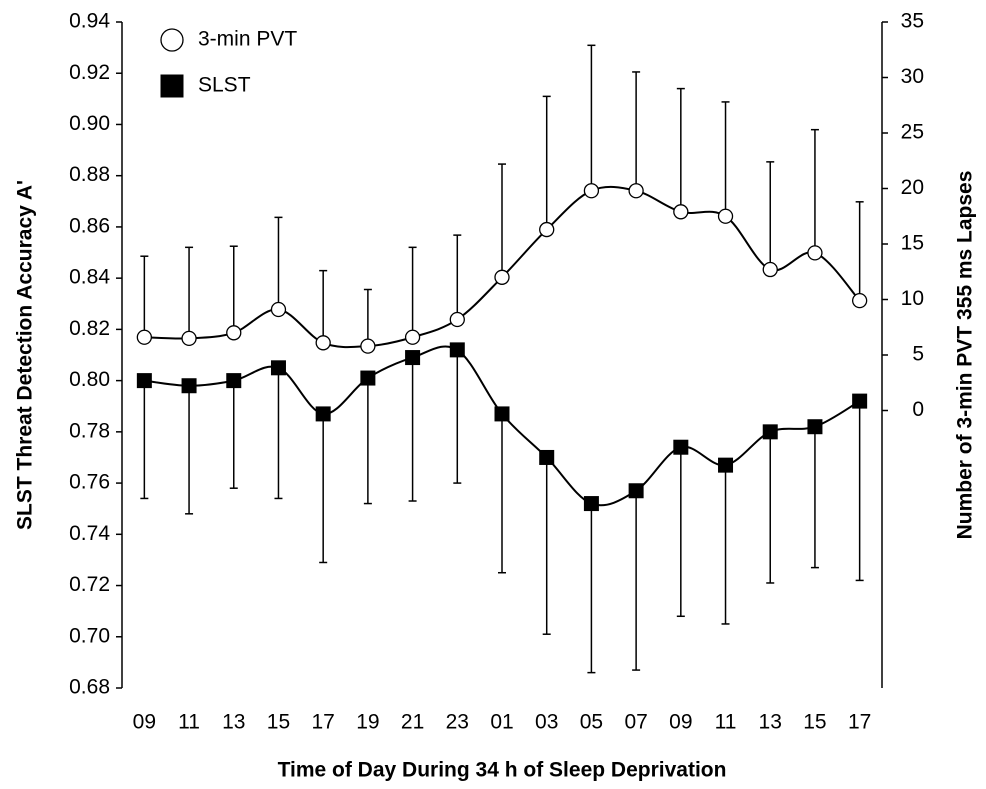  I want to click on y2-tick-label: 25, so click(912, 132).